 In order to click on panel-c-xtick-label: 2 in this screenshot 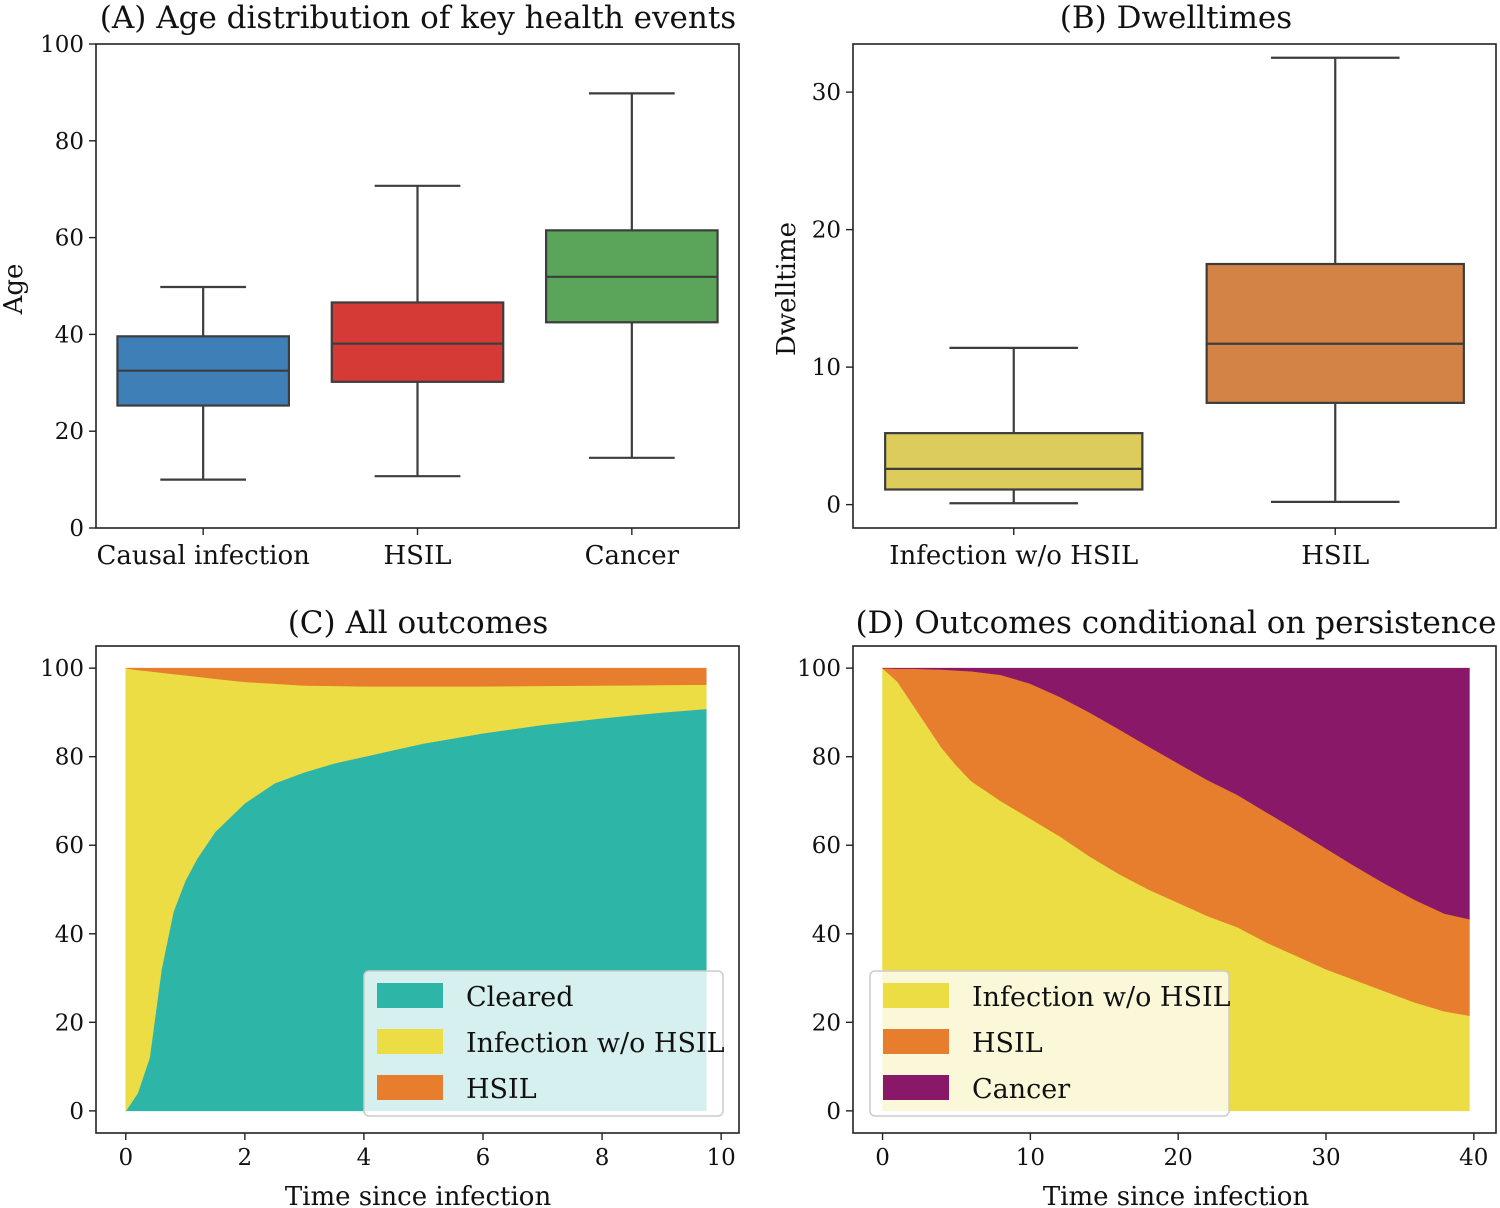, I will do `click(245, 1158)`.